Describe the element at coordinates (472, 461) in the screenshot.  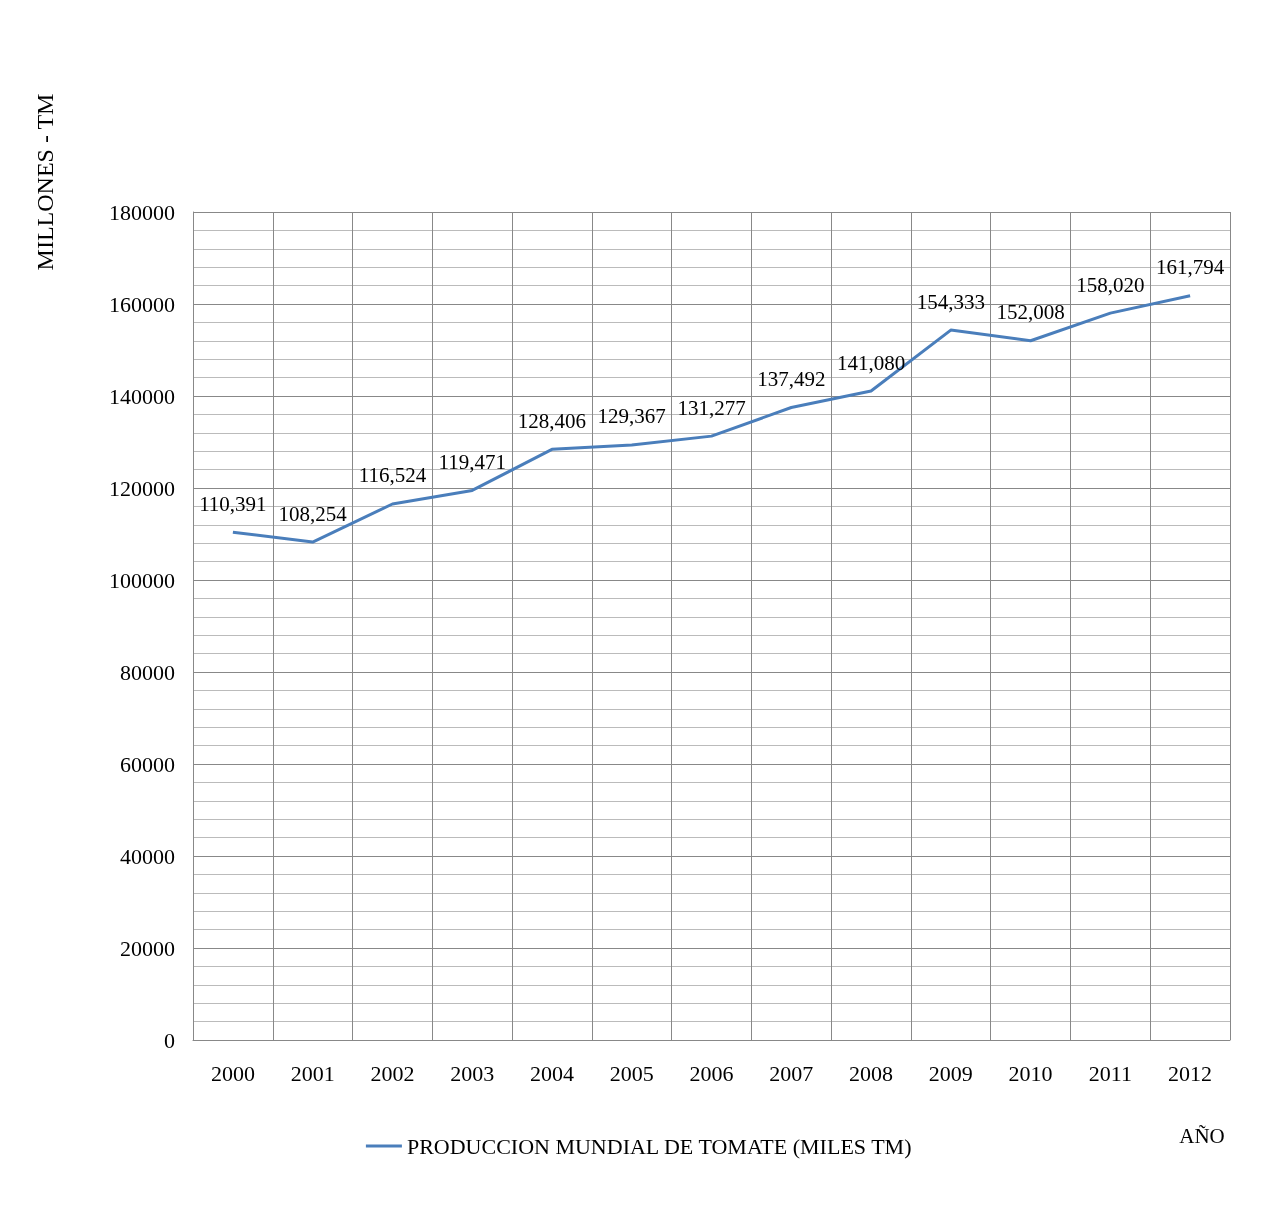
I see `data-label: 119,471` at that location.